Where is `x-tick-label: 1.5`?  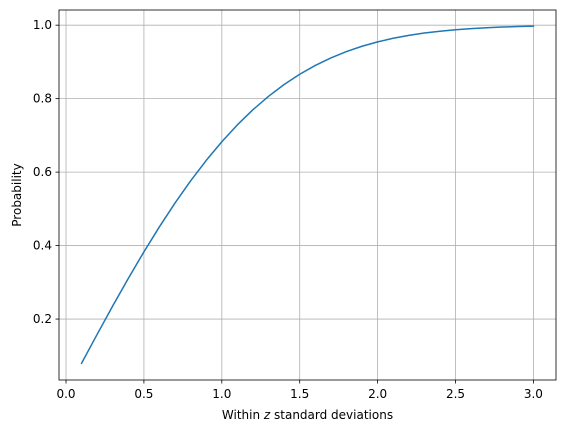 x-tick-label: 1.5 is located at coordinates (299, 394).